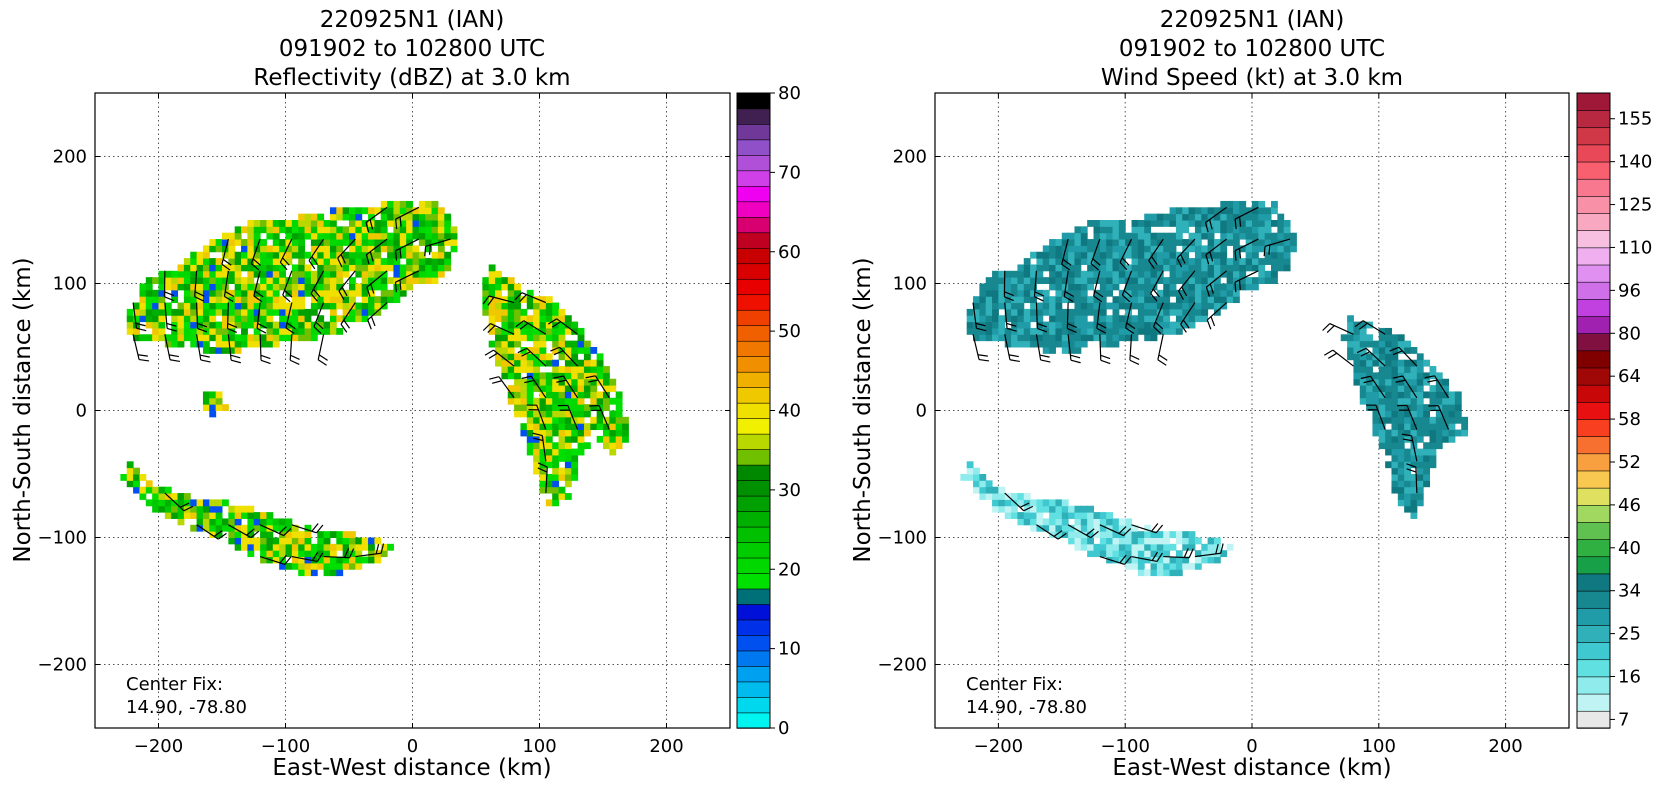 Image resolution: width=1655 pixels, height=787 pixels. What do you see at coordinates (1629, 333) in the screenshot?
I see `colorbar-tick-label: 80` at bounding box center [1629, 333].